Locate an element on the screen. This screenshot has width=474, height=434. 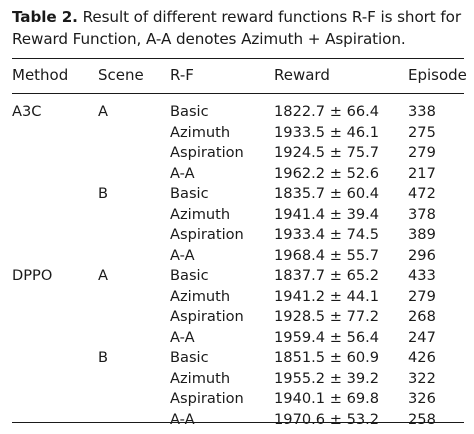
reward-cell: 1837.7 ± 65.2 is located at coordinates (327, 275).